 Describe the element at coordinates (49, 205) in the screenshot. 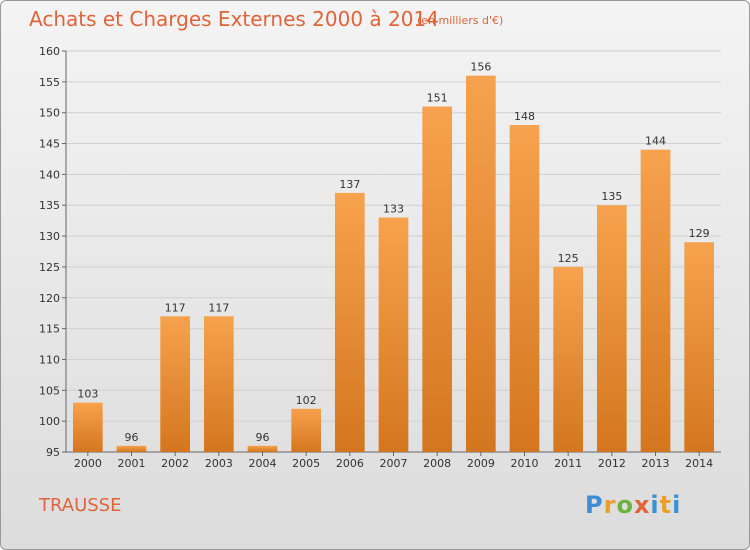

I see `y-tick-label: 135` at that location.